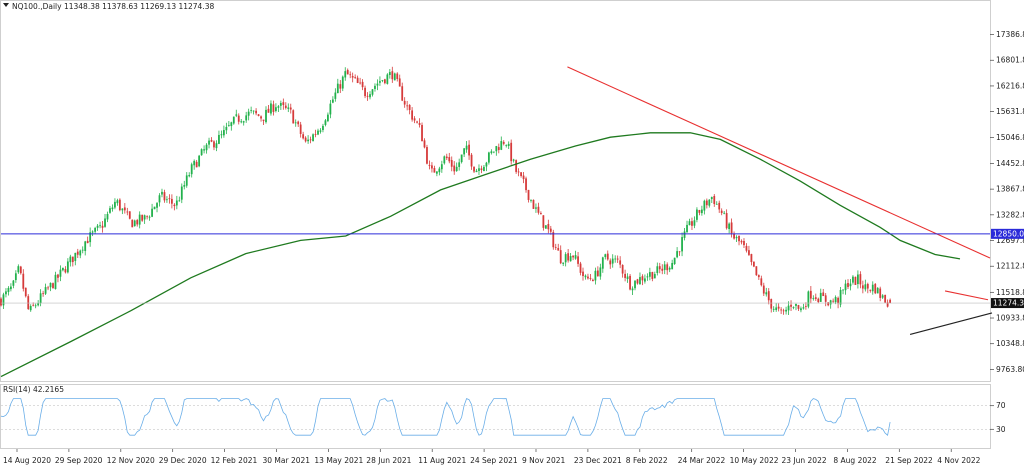 This screenshot has height=466, width=1024. I want to click on rsi-panel-frame, so click(495, 416).